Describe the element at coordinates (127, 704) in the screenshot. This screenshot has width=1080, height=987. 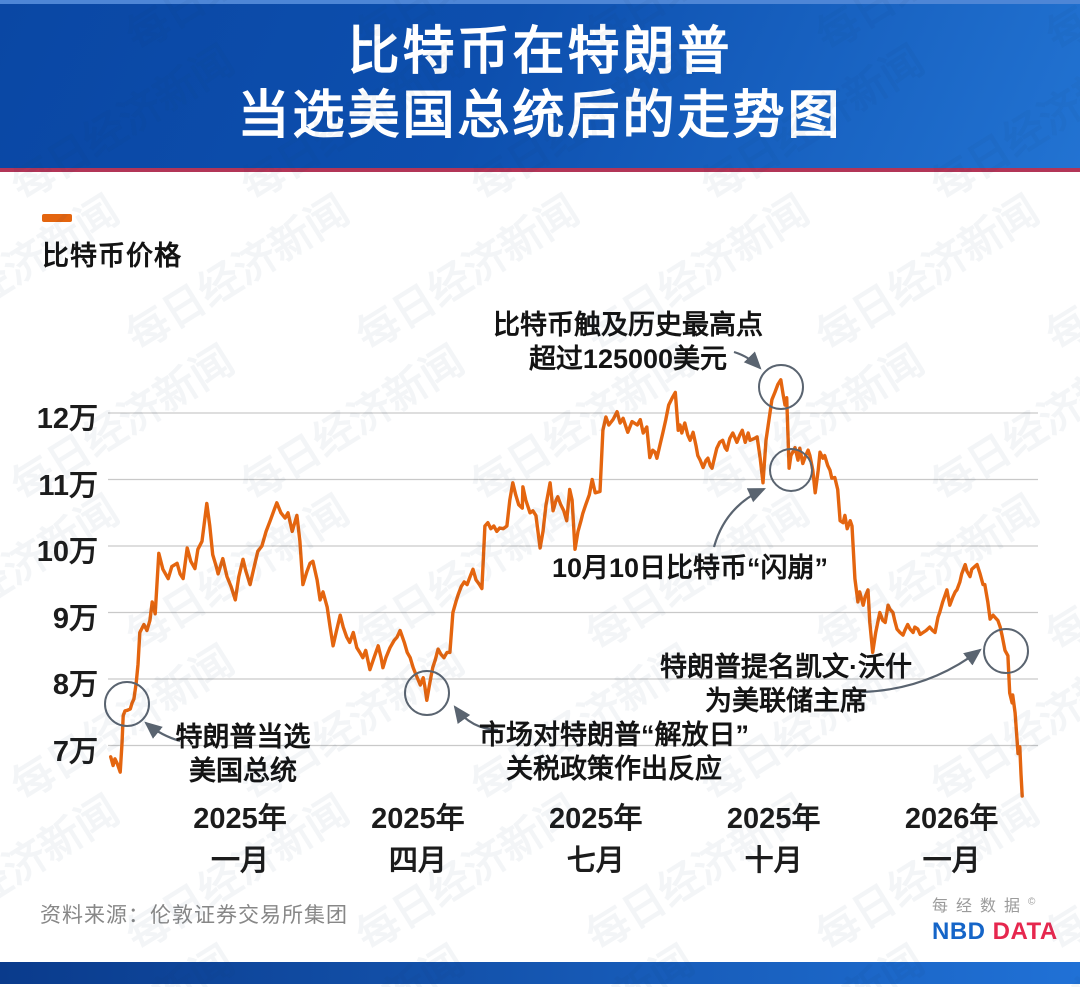
I see `annotation-circle-trump-elected` at that location.